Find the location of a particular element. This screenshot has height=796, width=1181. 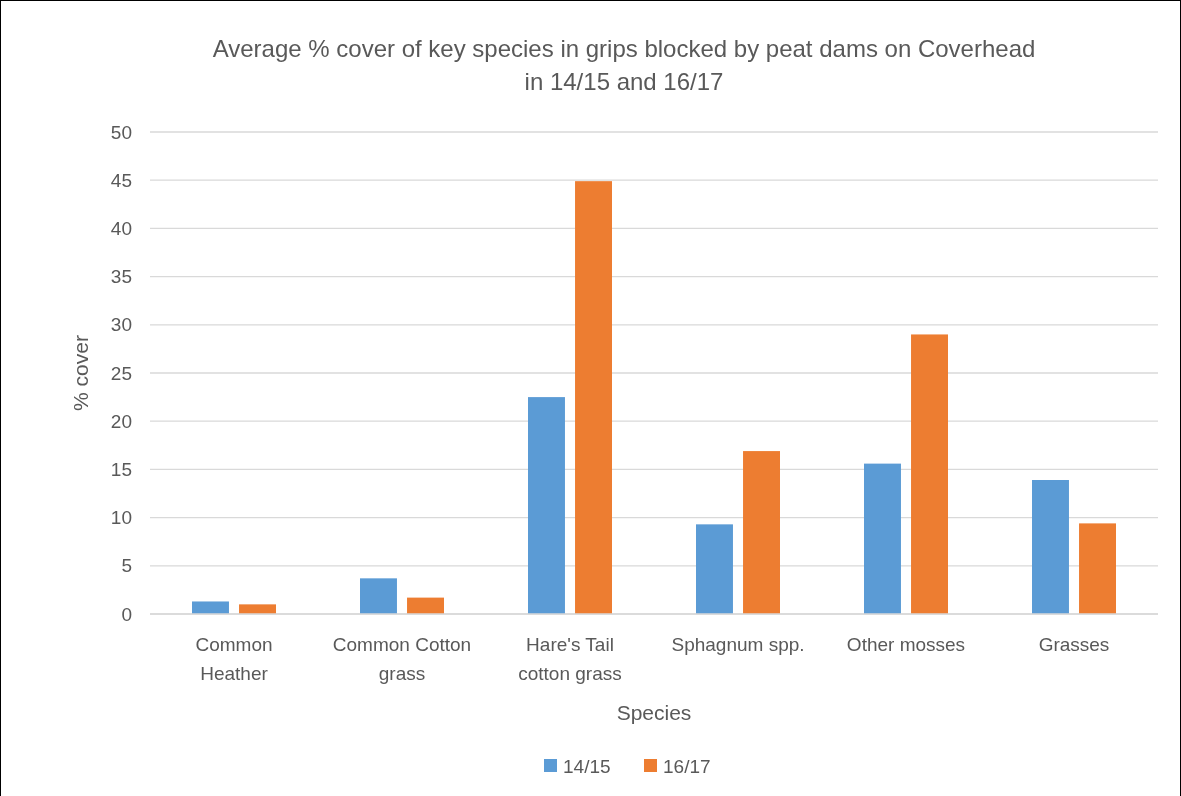

x-tick-label: Other mosses is located at coordinates (906, 644).